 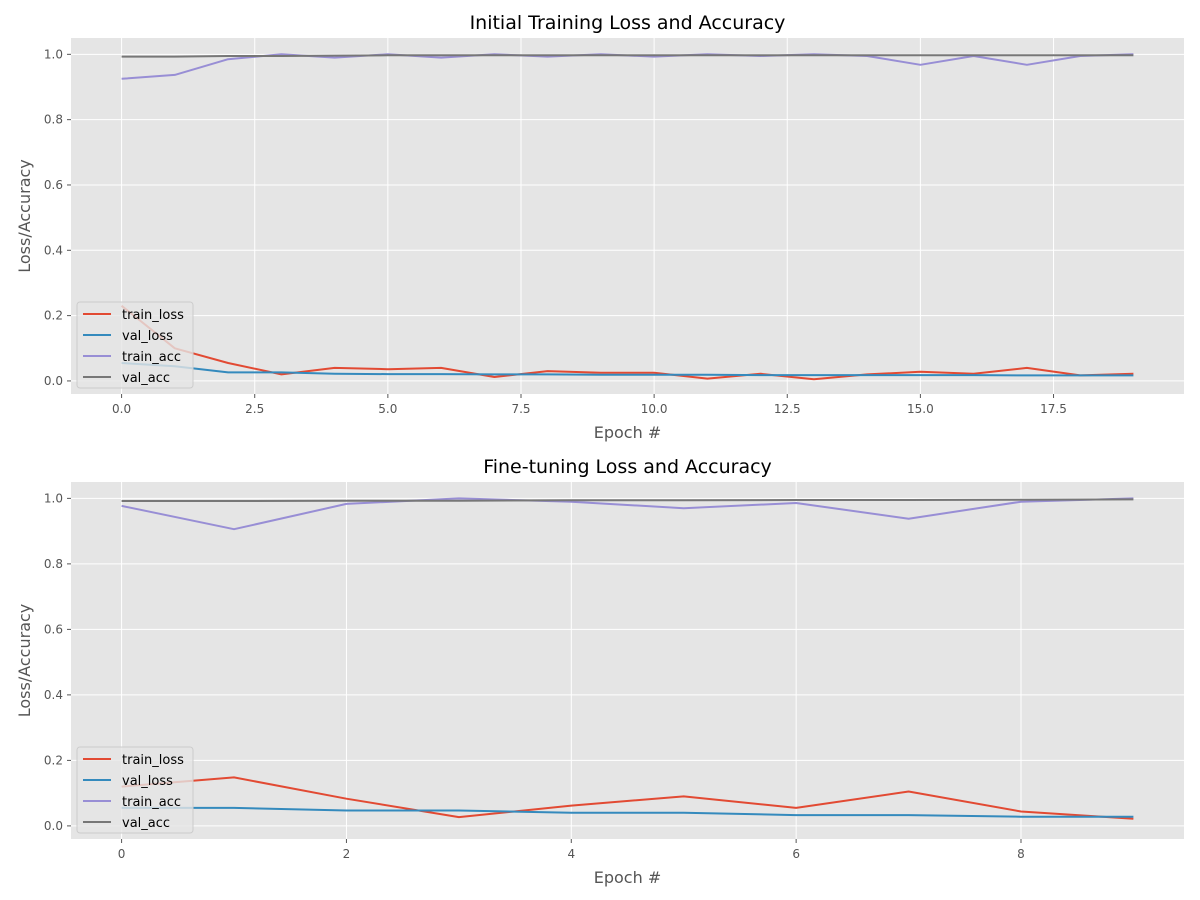 What do you see at coordinates (254, 409) in the screenshot?
I see `x-tick-label: 2.5` at bounding box center [254, 409].